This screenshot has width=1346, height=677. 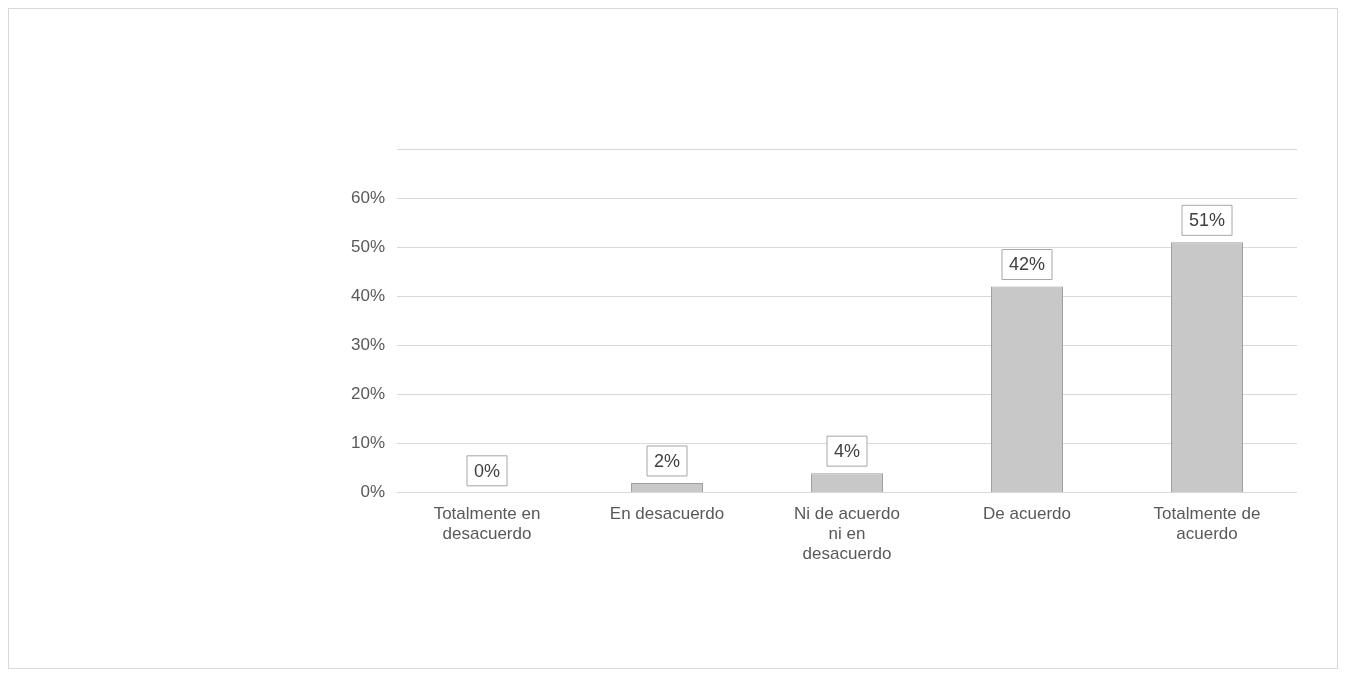 I want to click on y-tick-label: 40%, so click(x=368, y=296).